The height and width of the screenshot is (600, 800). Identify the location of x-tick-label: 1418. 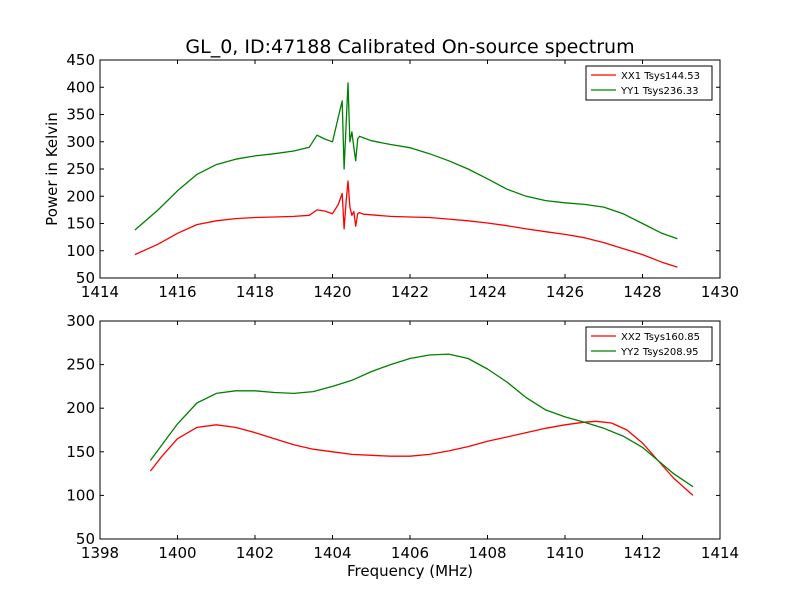
(255, 292).